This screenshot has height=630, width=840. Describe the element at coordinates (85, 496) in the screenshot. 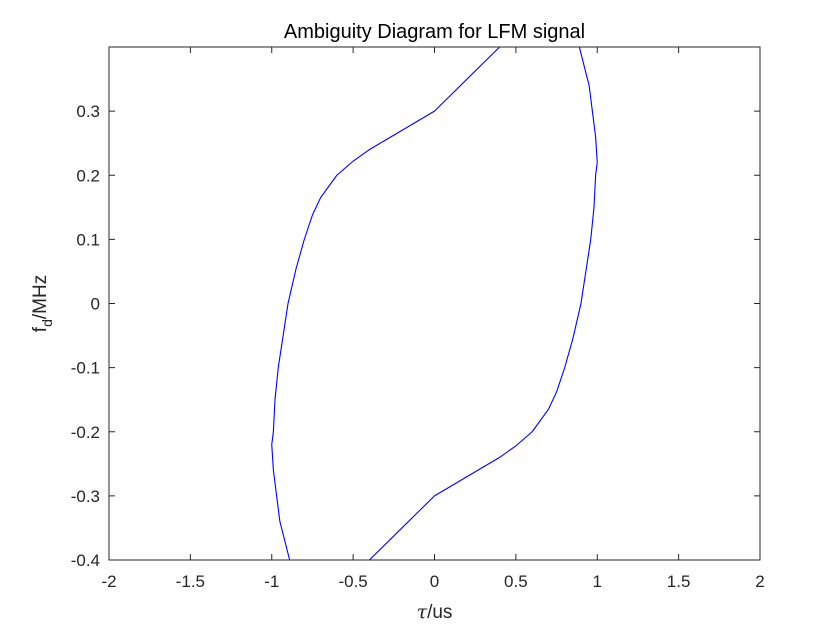

I see `y-tick-label: -0.3` at that location.